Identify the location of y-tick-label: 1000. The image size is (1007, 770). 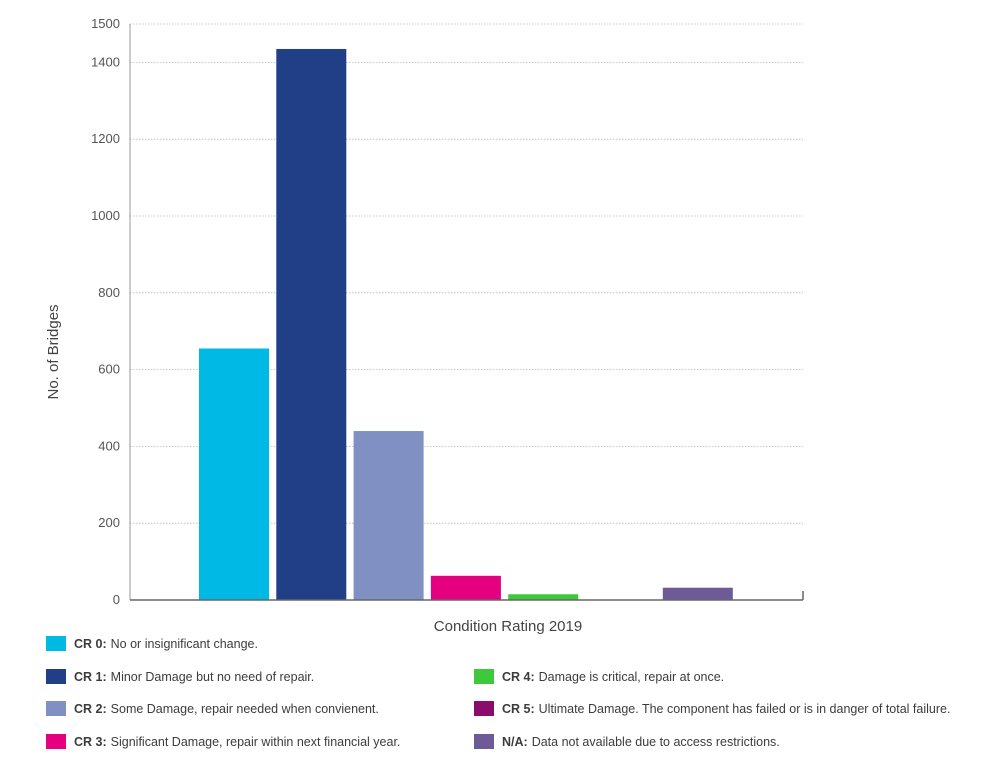
(105, 215).